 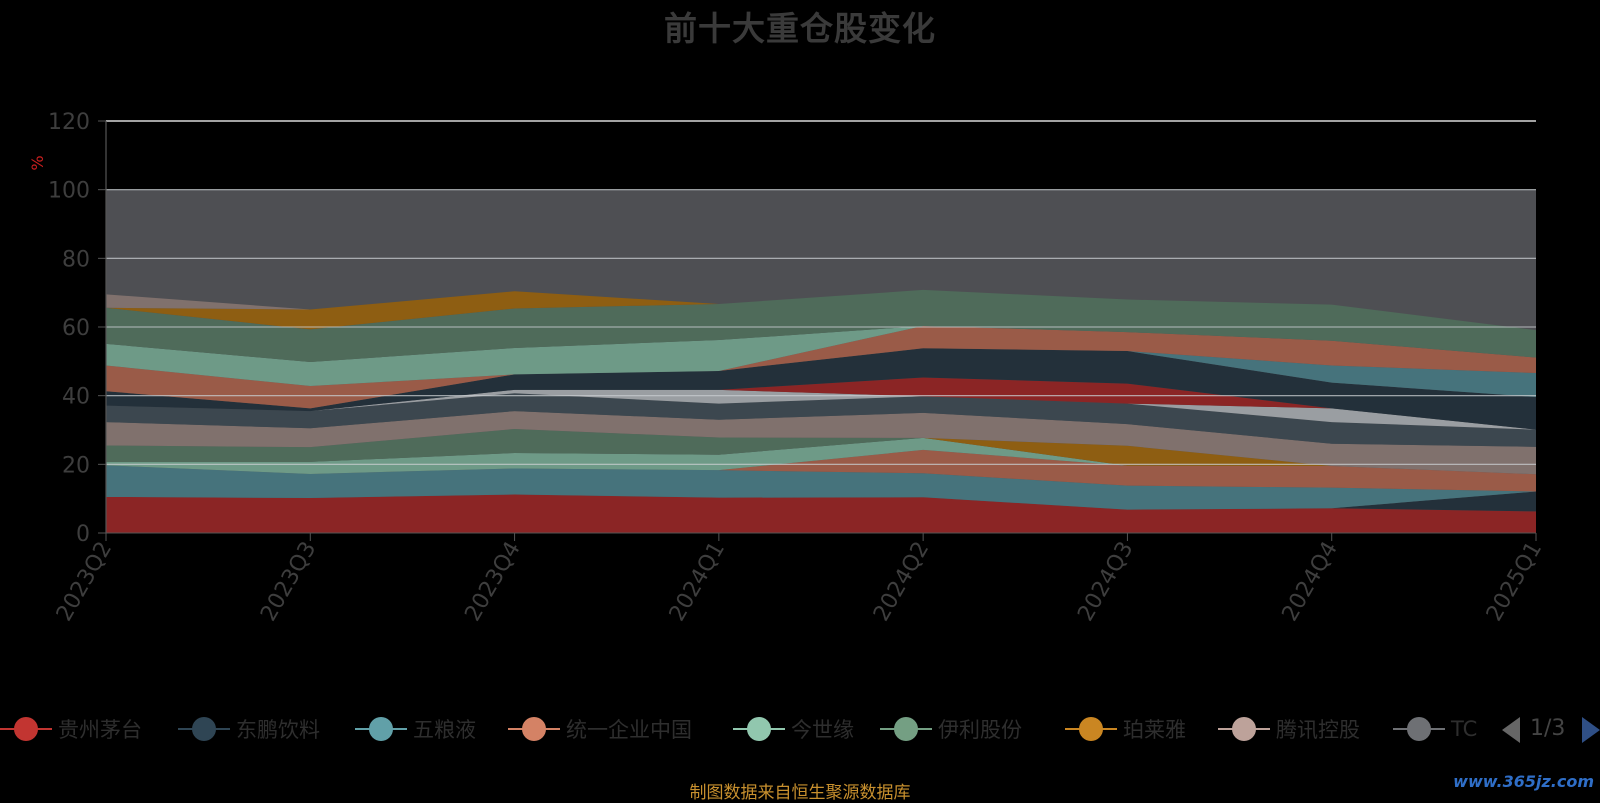 I want to click on y-tick-label: 120, so click(x=69, y=122).